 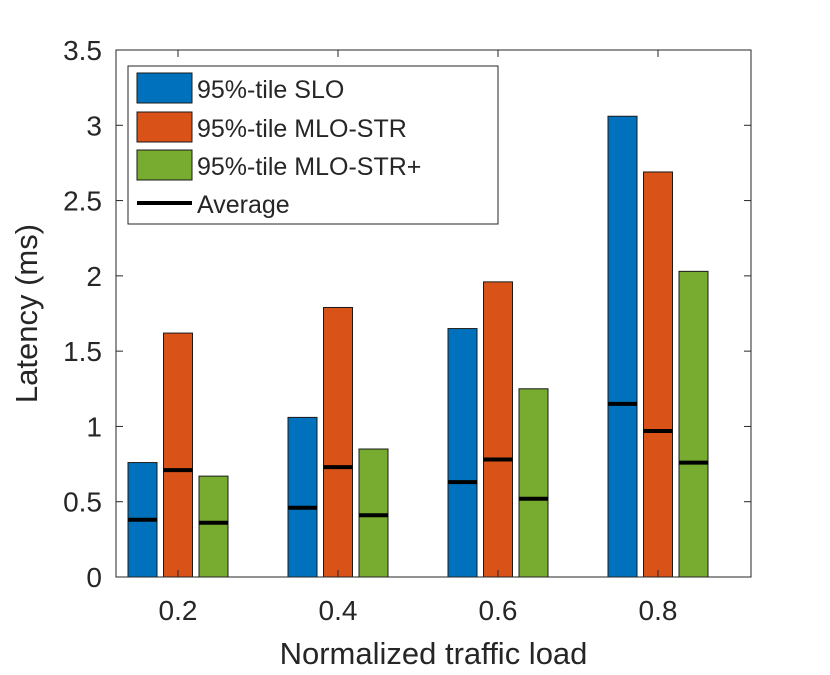 I want to click on bar-2-0.8, so click(x=658, y=374).